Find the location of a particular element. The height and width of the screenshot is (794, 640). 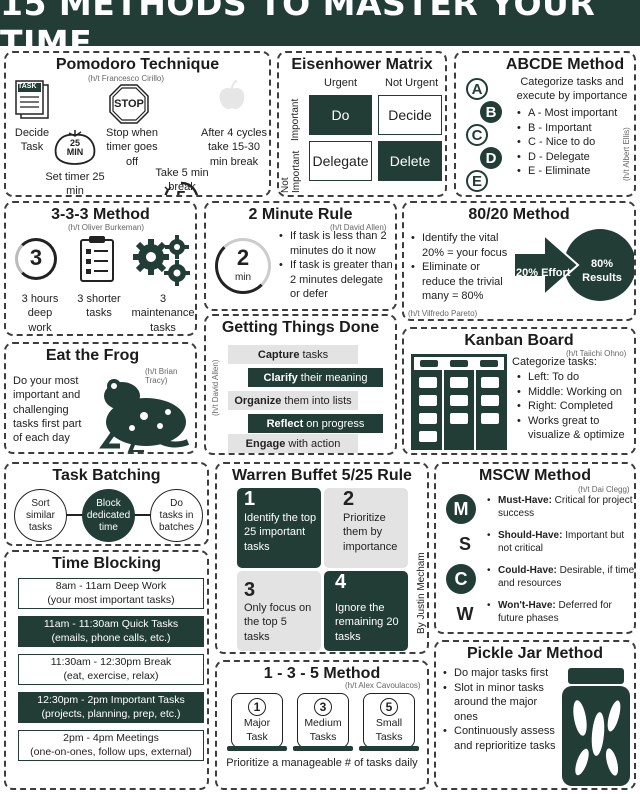

delete-quadrant: Delete is located at coordinates (410, 161).